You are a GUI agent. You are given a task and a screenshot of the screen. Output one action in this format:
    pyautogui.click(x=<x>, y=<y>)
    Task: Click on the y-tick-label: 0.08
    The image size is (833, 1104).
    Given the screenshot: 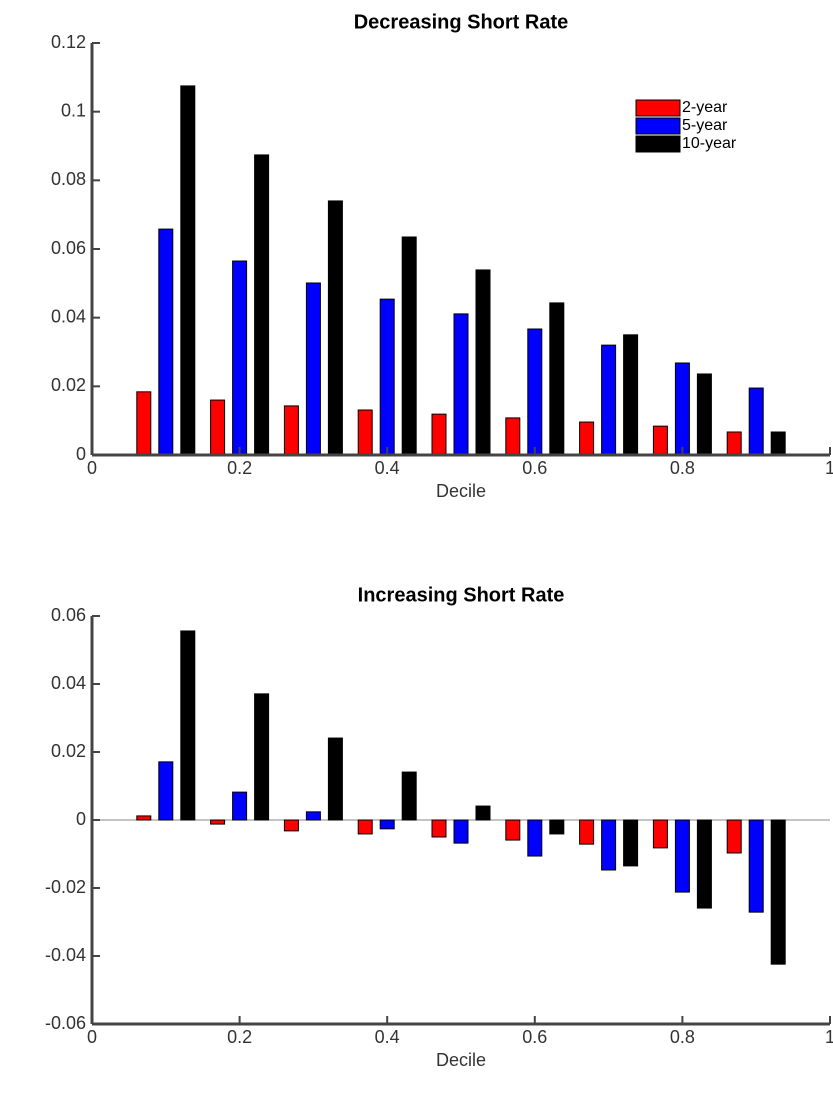 What is the action you would take?
    pyautogui.click(x=68, y=179)
    